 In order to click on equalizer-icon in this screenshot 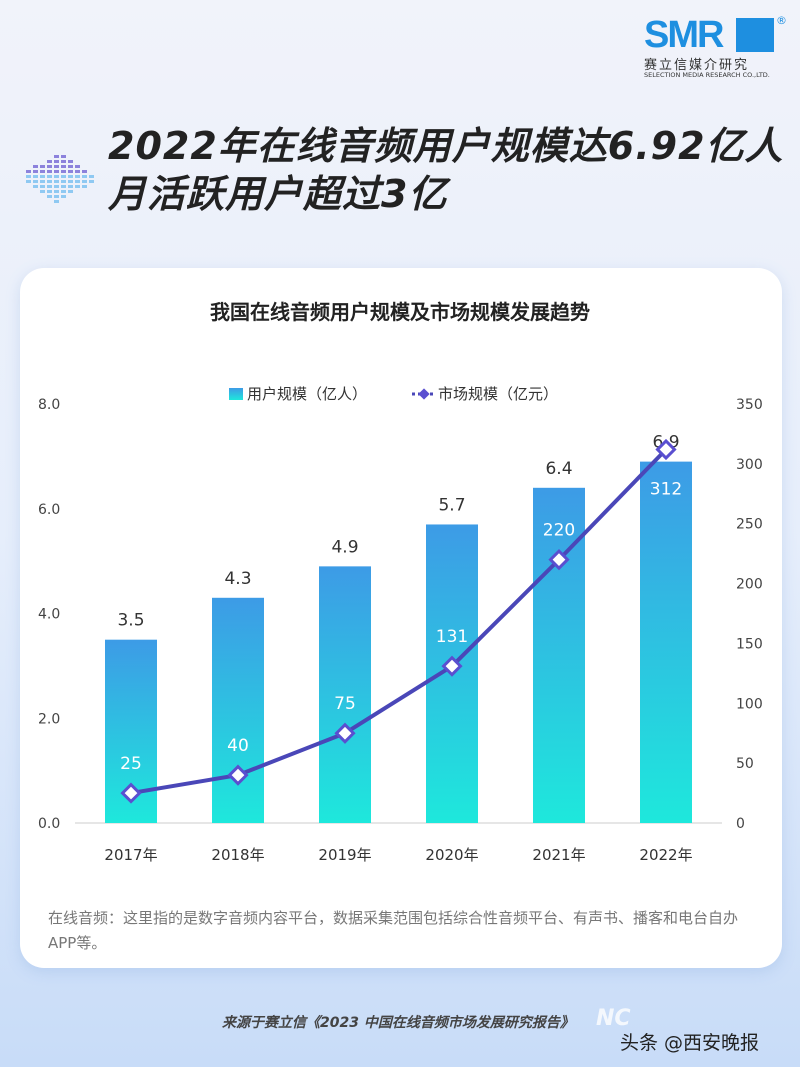, I will do `click(60, 179)`.